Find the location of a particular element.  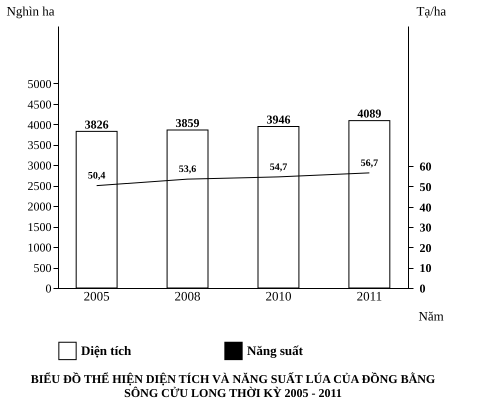

y2-tick-label: 0 is located at coordinates (423, 289).